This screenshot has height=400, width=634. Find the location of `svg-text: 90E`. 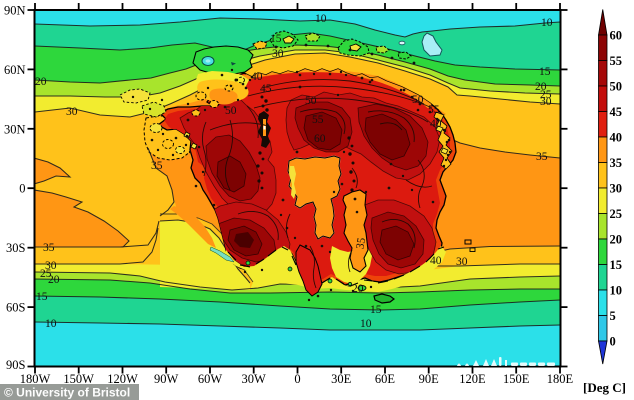

svg-text: 90E is located at coordinates (429, 379).